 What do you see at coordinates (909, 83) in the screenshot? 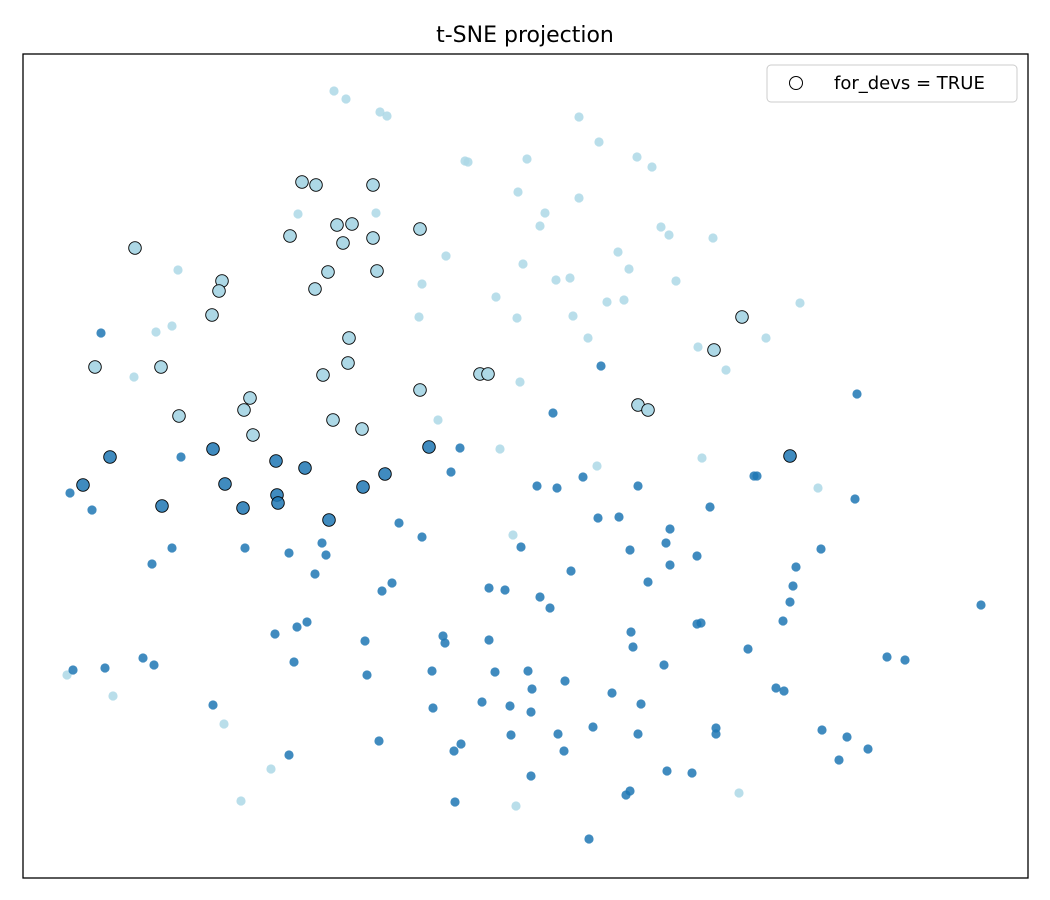
I see `legend-label: for_devs = TRUE` at bounding box center [909, 83].